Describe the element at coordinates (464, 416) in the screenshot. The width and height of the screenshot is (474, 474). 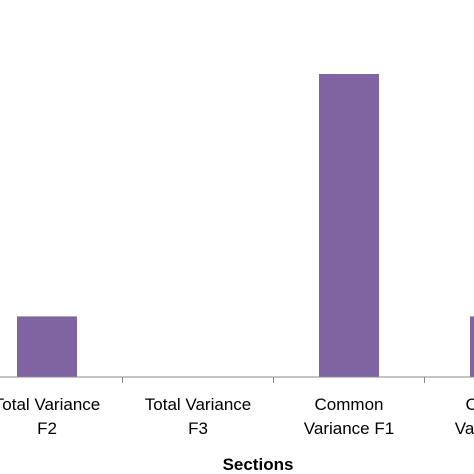
I see `x-tick-label-4: Common Variance F2` at that location.